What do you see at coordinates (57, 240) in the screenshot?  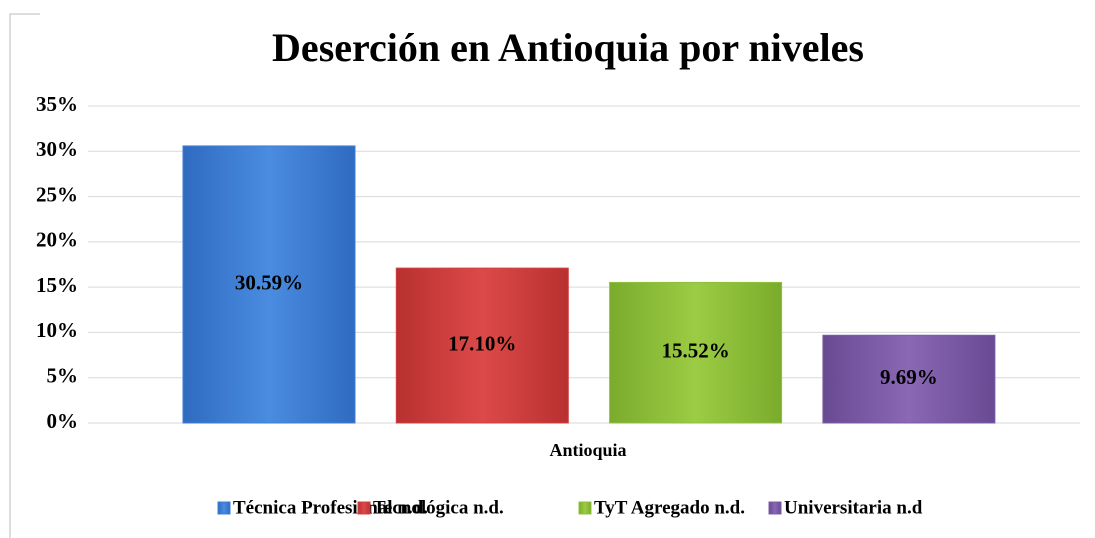 I see `y-tick-label: 20%` at bounding box center [57, 240].